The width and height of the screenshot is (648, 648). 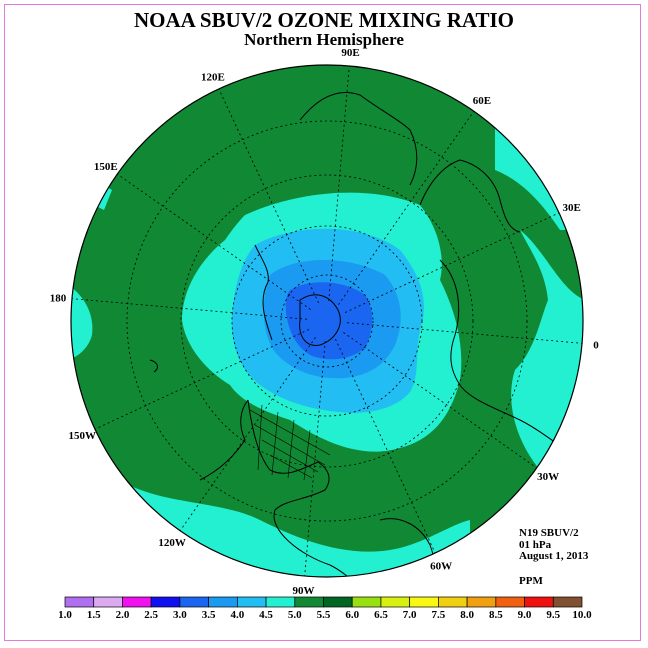 What do you see at coordinates (439, 615) in the screenshot?
I see `colorbar-tick-label: 7.5` at bounding box center [439, 615].